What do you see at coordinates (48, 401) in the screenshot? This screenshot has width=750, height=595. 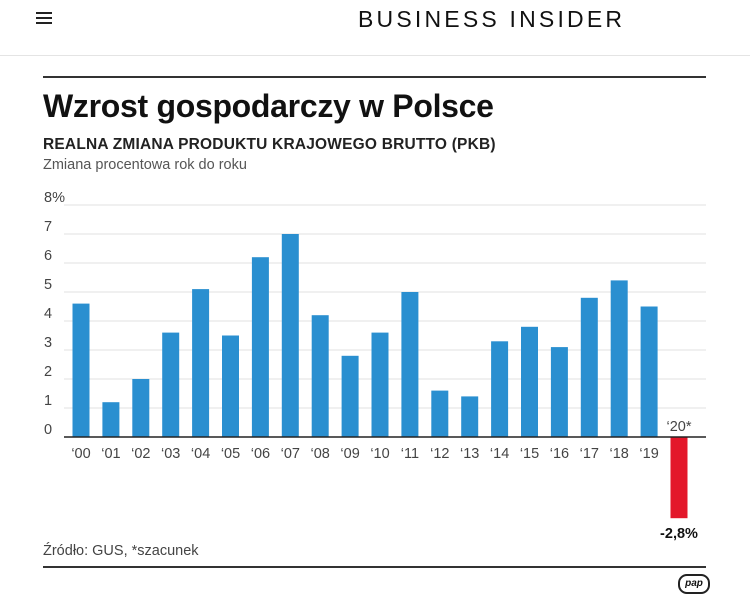 I see `y-tick-label: 1` at bounding box center [48, 401].